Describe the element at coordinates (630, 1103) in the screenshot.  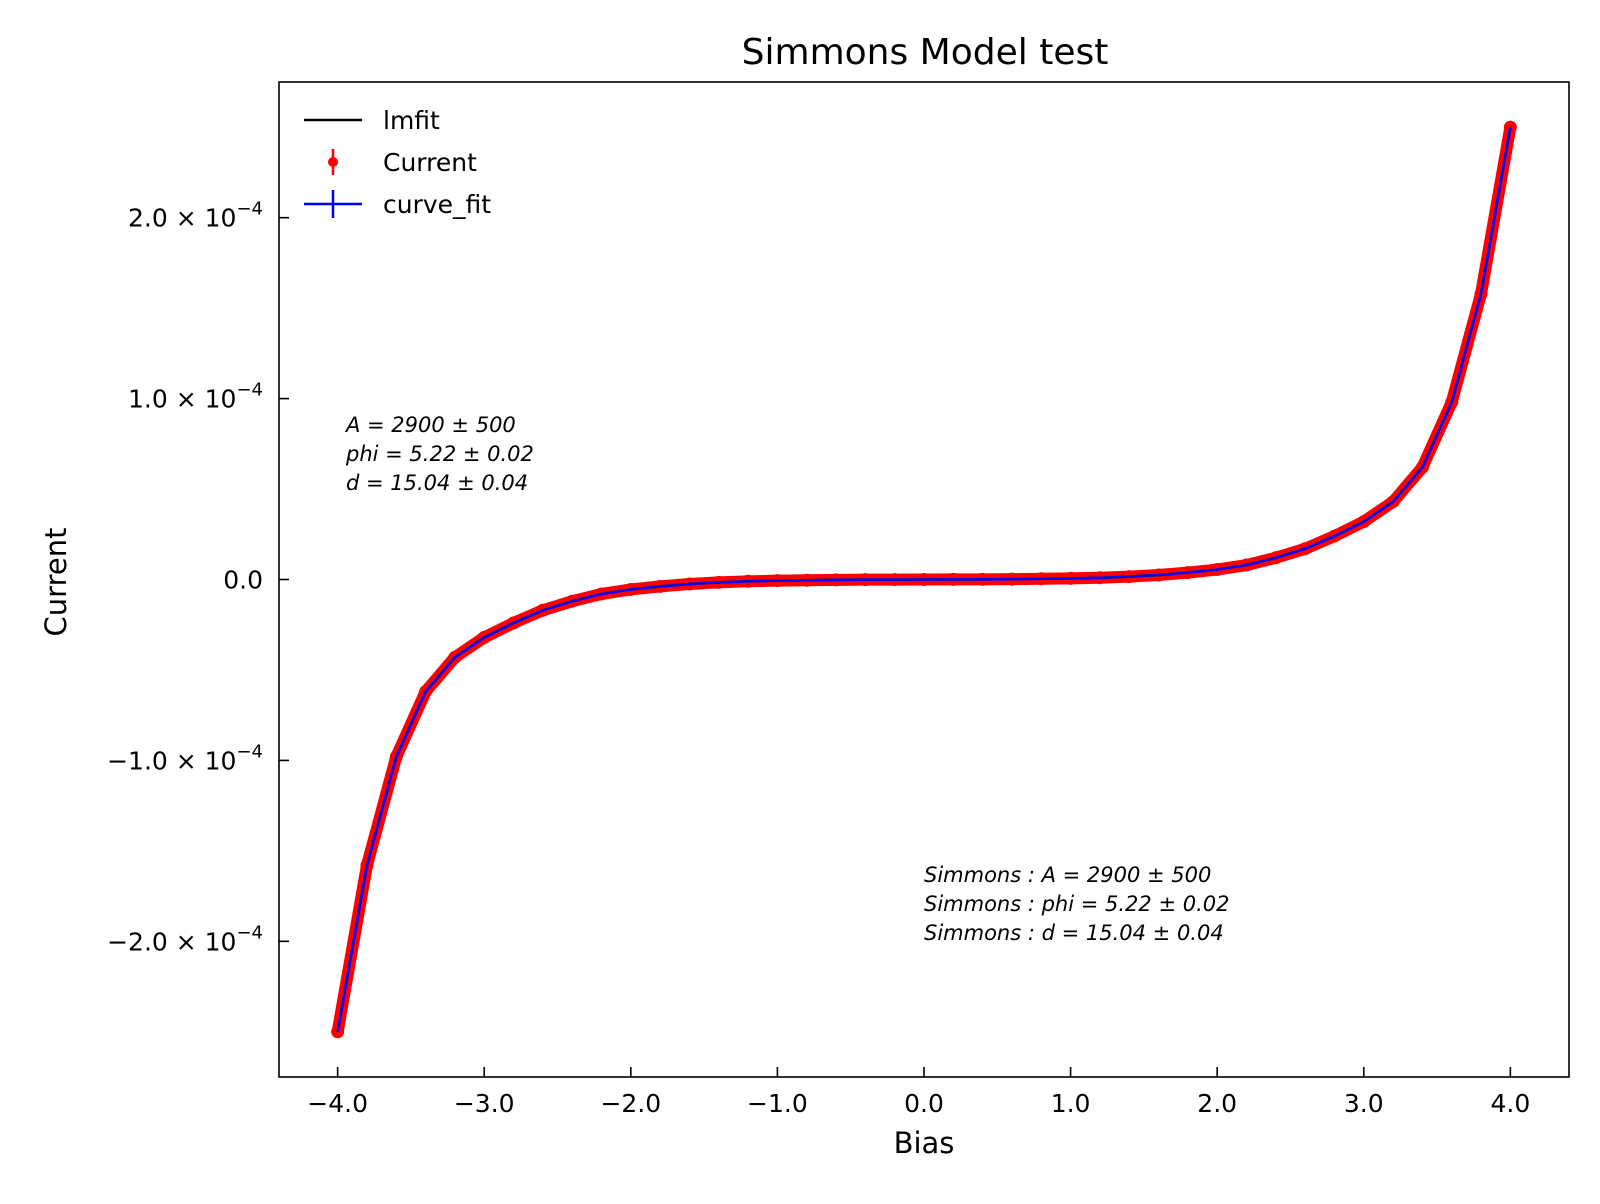
I see `x-tick-label: −2.0` at that location.